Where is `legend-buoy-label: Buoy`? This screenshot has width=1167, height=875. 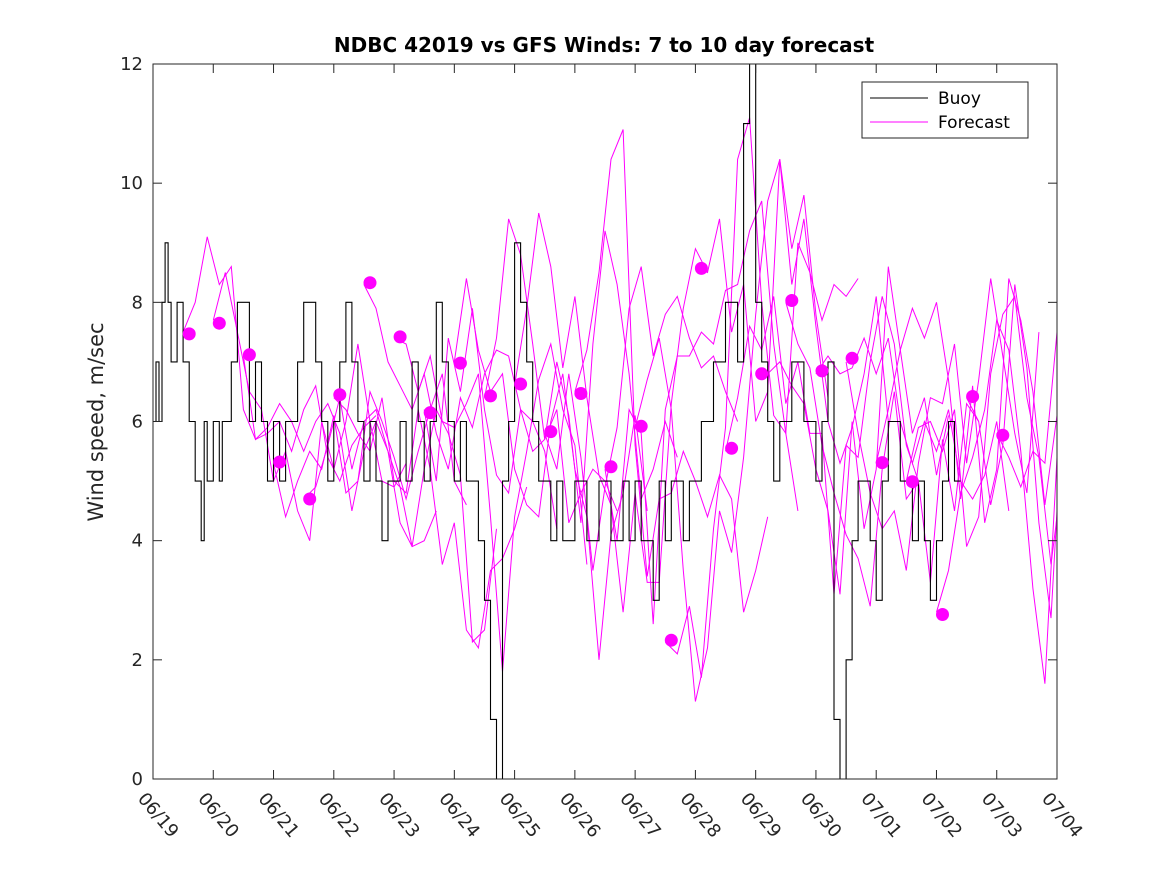 legend-buoy-label: Buoy is located at coordinates (959, 99).